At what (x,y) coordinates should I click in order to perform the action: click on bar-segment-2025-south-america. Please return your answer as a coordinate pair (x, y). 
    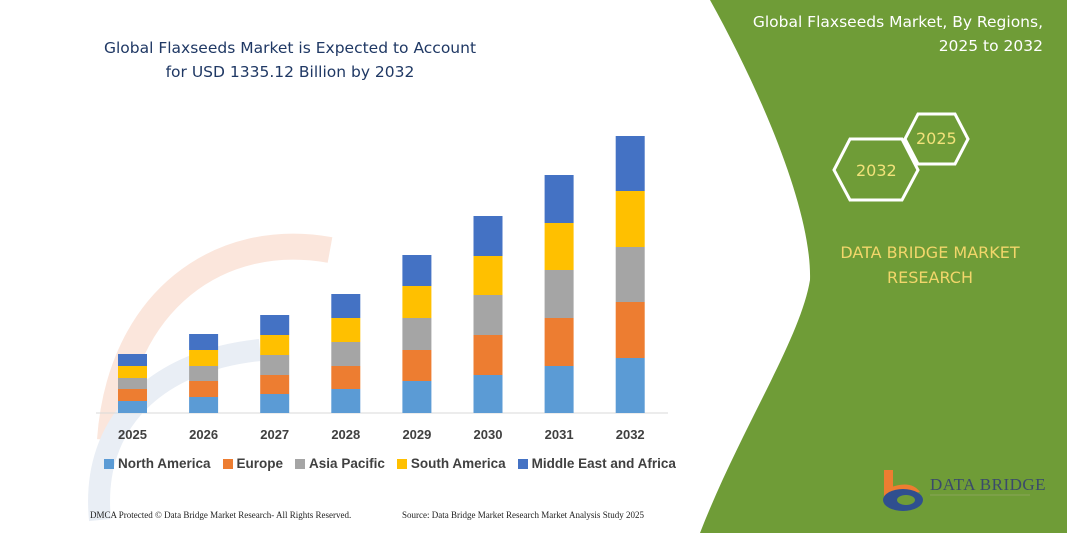
    Looking at the image, I should click on (132, 372).